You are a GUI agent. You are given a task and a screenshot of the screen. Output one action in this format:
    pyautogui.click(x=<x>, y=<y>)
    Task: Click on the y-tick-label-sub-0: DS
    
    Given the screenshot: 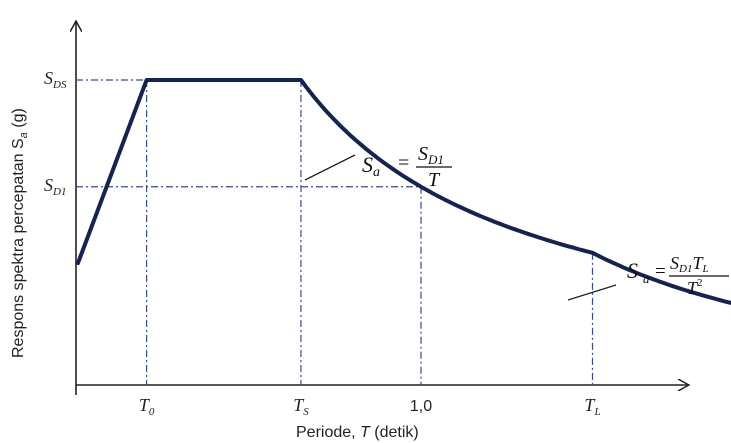 What is the action you would take?
    pyautogui.click(x=59, y=85)
    